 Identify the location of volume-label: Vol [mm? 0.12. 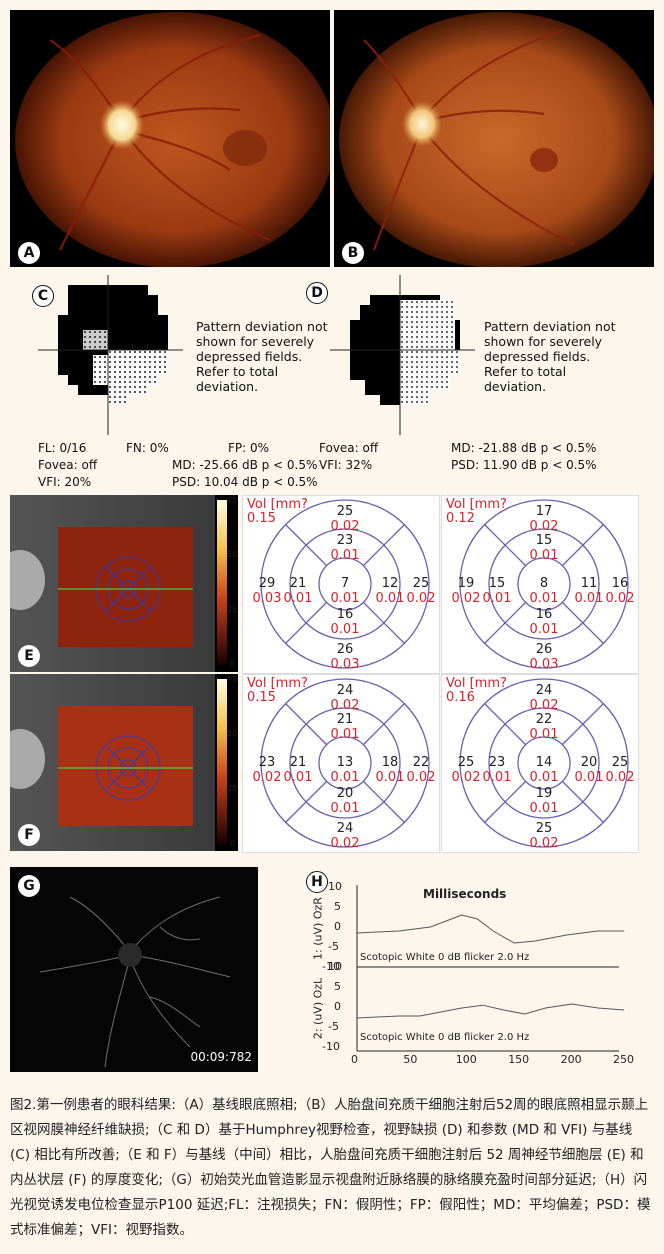
(476, 512).